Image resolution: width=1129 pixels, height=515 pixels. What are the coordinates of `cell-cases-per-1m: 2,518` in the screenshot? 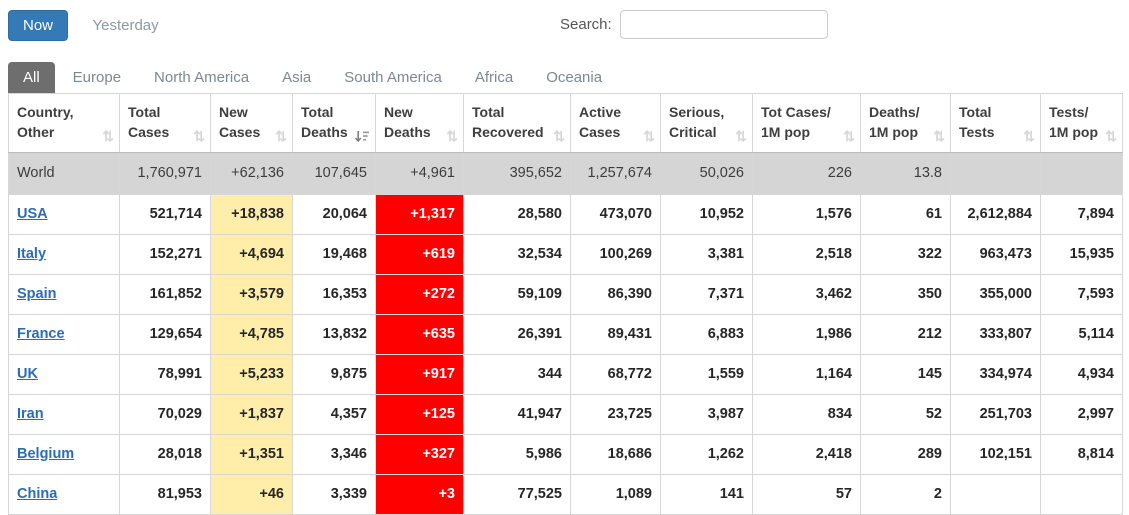 It's located at (806, 254).